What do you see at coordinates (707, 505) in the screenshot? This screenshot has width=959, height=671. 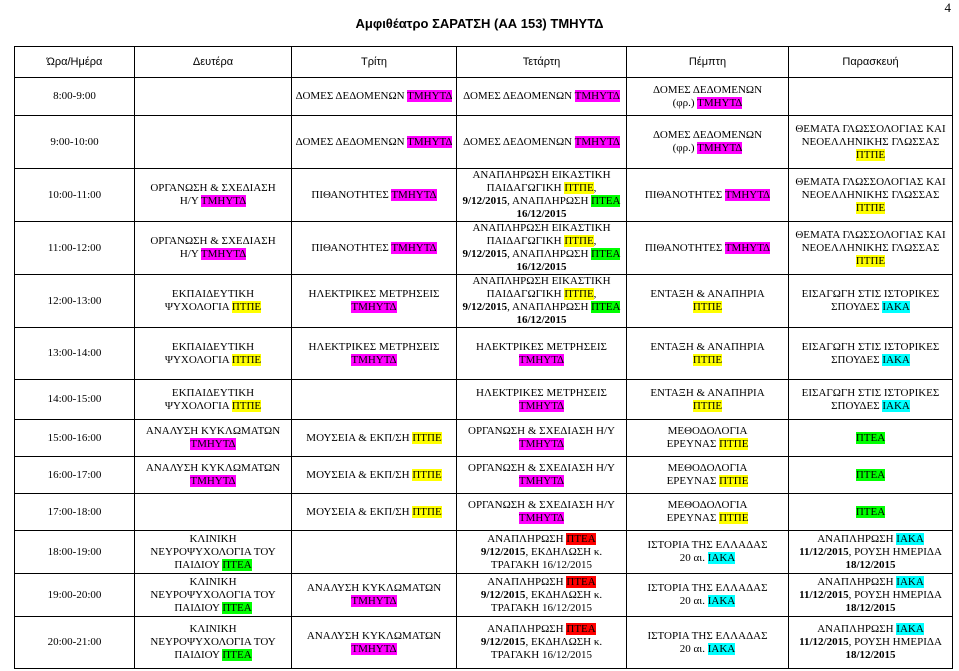 I see `course-name: ΜΕΘΟΔΟΛΟΓΙΑ` at bounding box center [707, 505].